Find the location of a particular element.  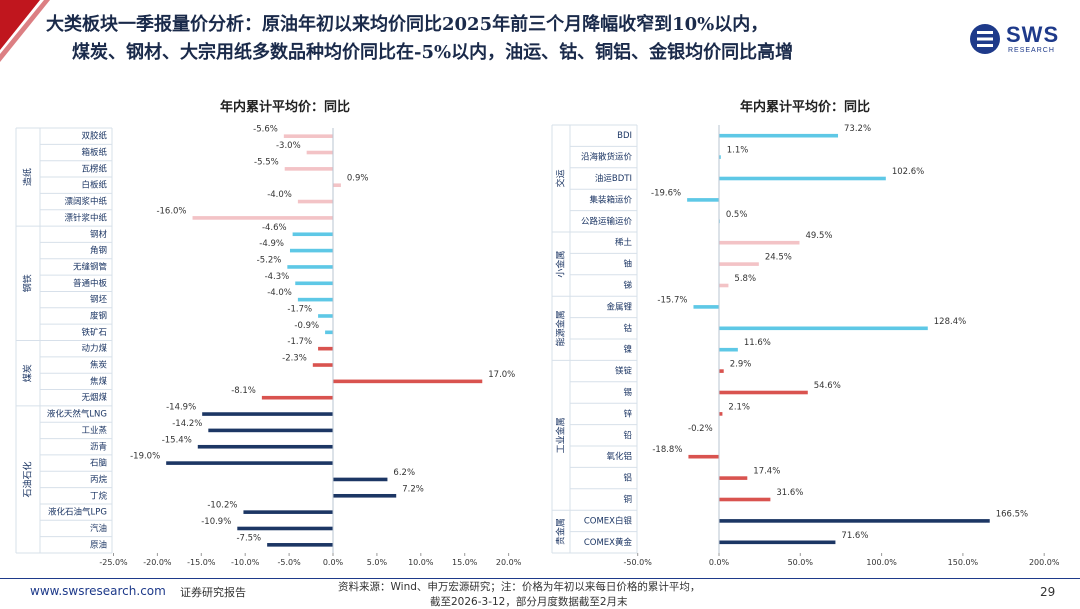

category-label: 动力煤 is located at coordinates (94, 348).